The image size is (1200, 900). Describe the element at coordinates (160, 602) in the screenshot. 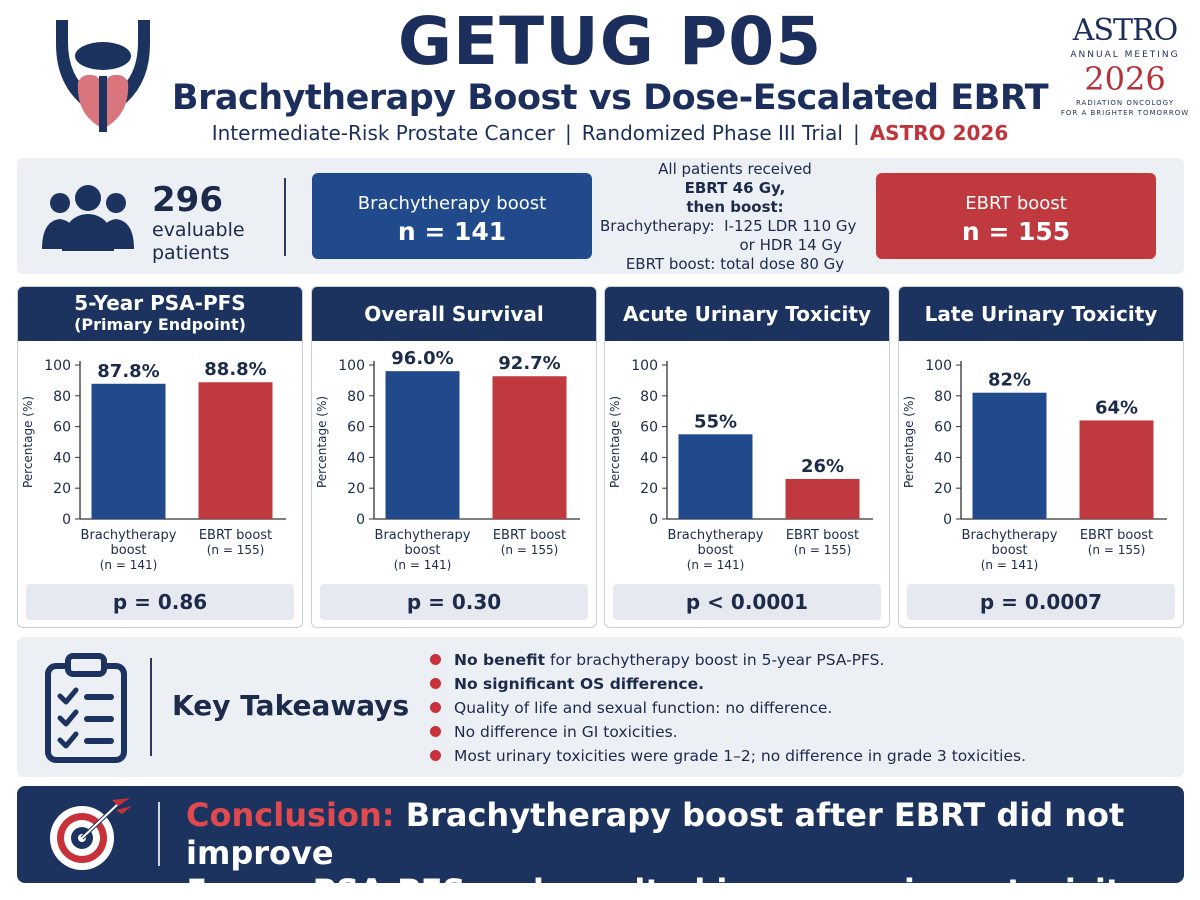

I see `p-value: p = 0.86` at that location.